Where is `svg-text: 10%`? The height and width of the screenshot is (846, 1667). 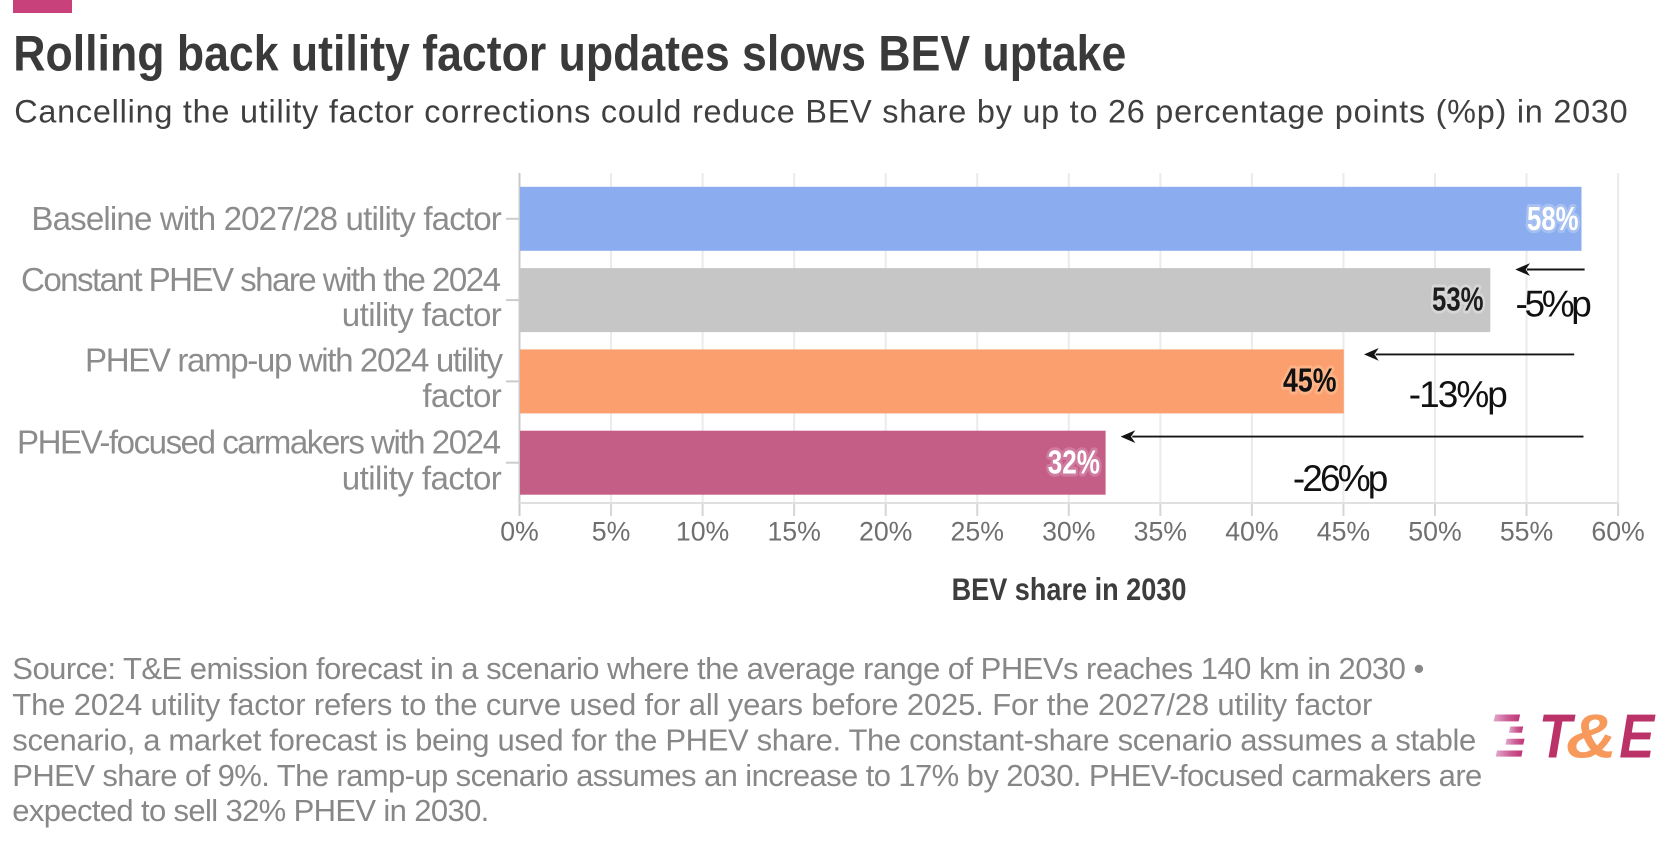
svg-text: 10% is located at coordinates (702, 531).